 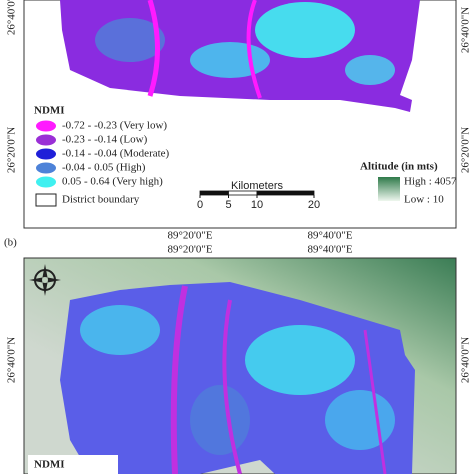 I want to click on panel-label: (b), so click(x=10, y=243).